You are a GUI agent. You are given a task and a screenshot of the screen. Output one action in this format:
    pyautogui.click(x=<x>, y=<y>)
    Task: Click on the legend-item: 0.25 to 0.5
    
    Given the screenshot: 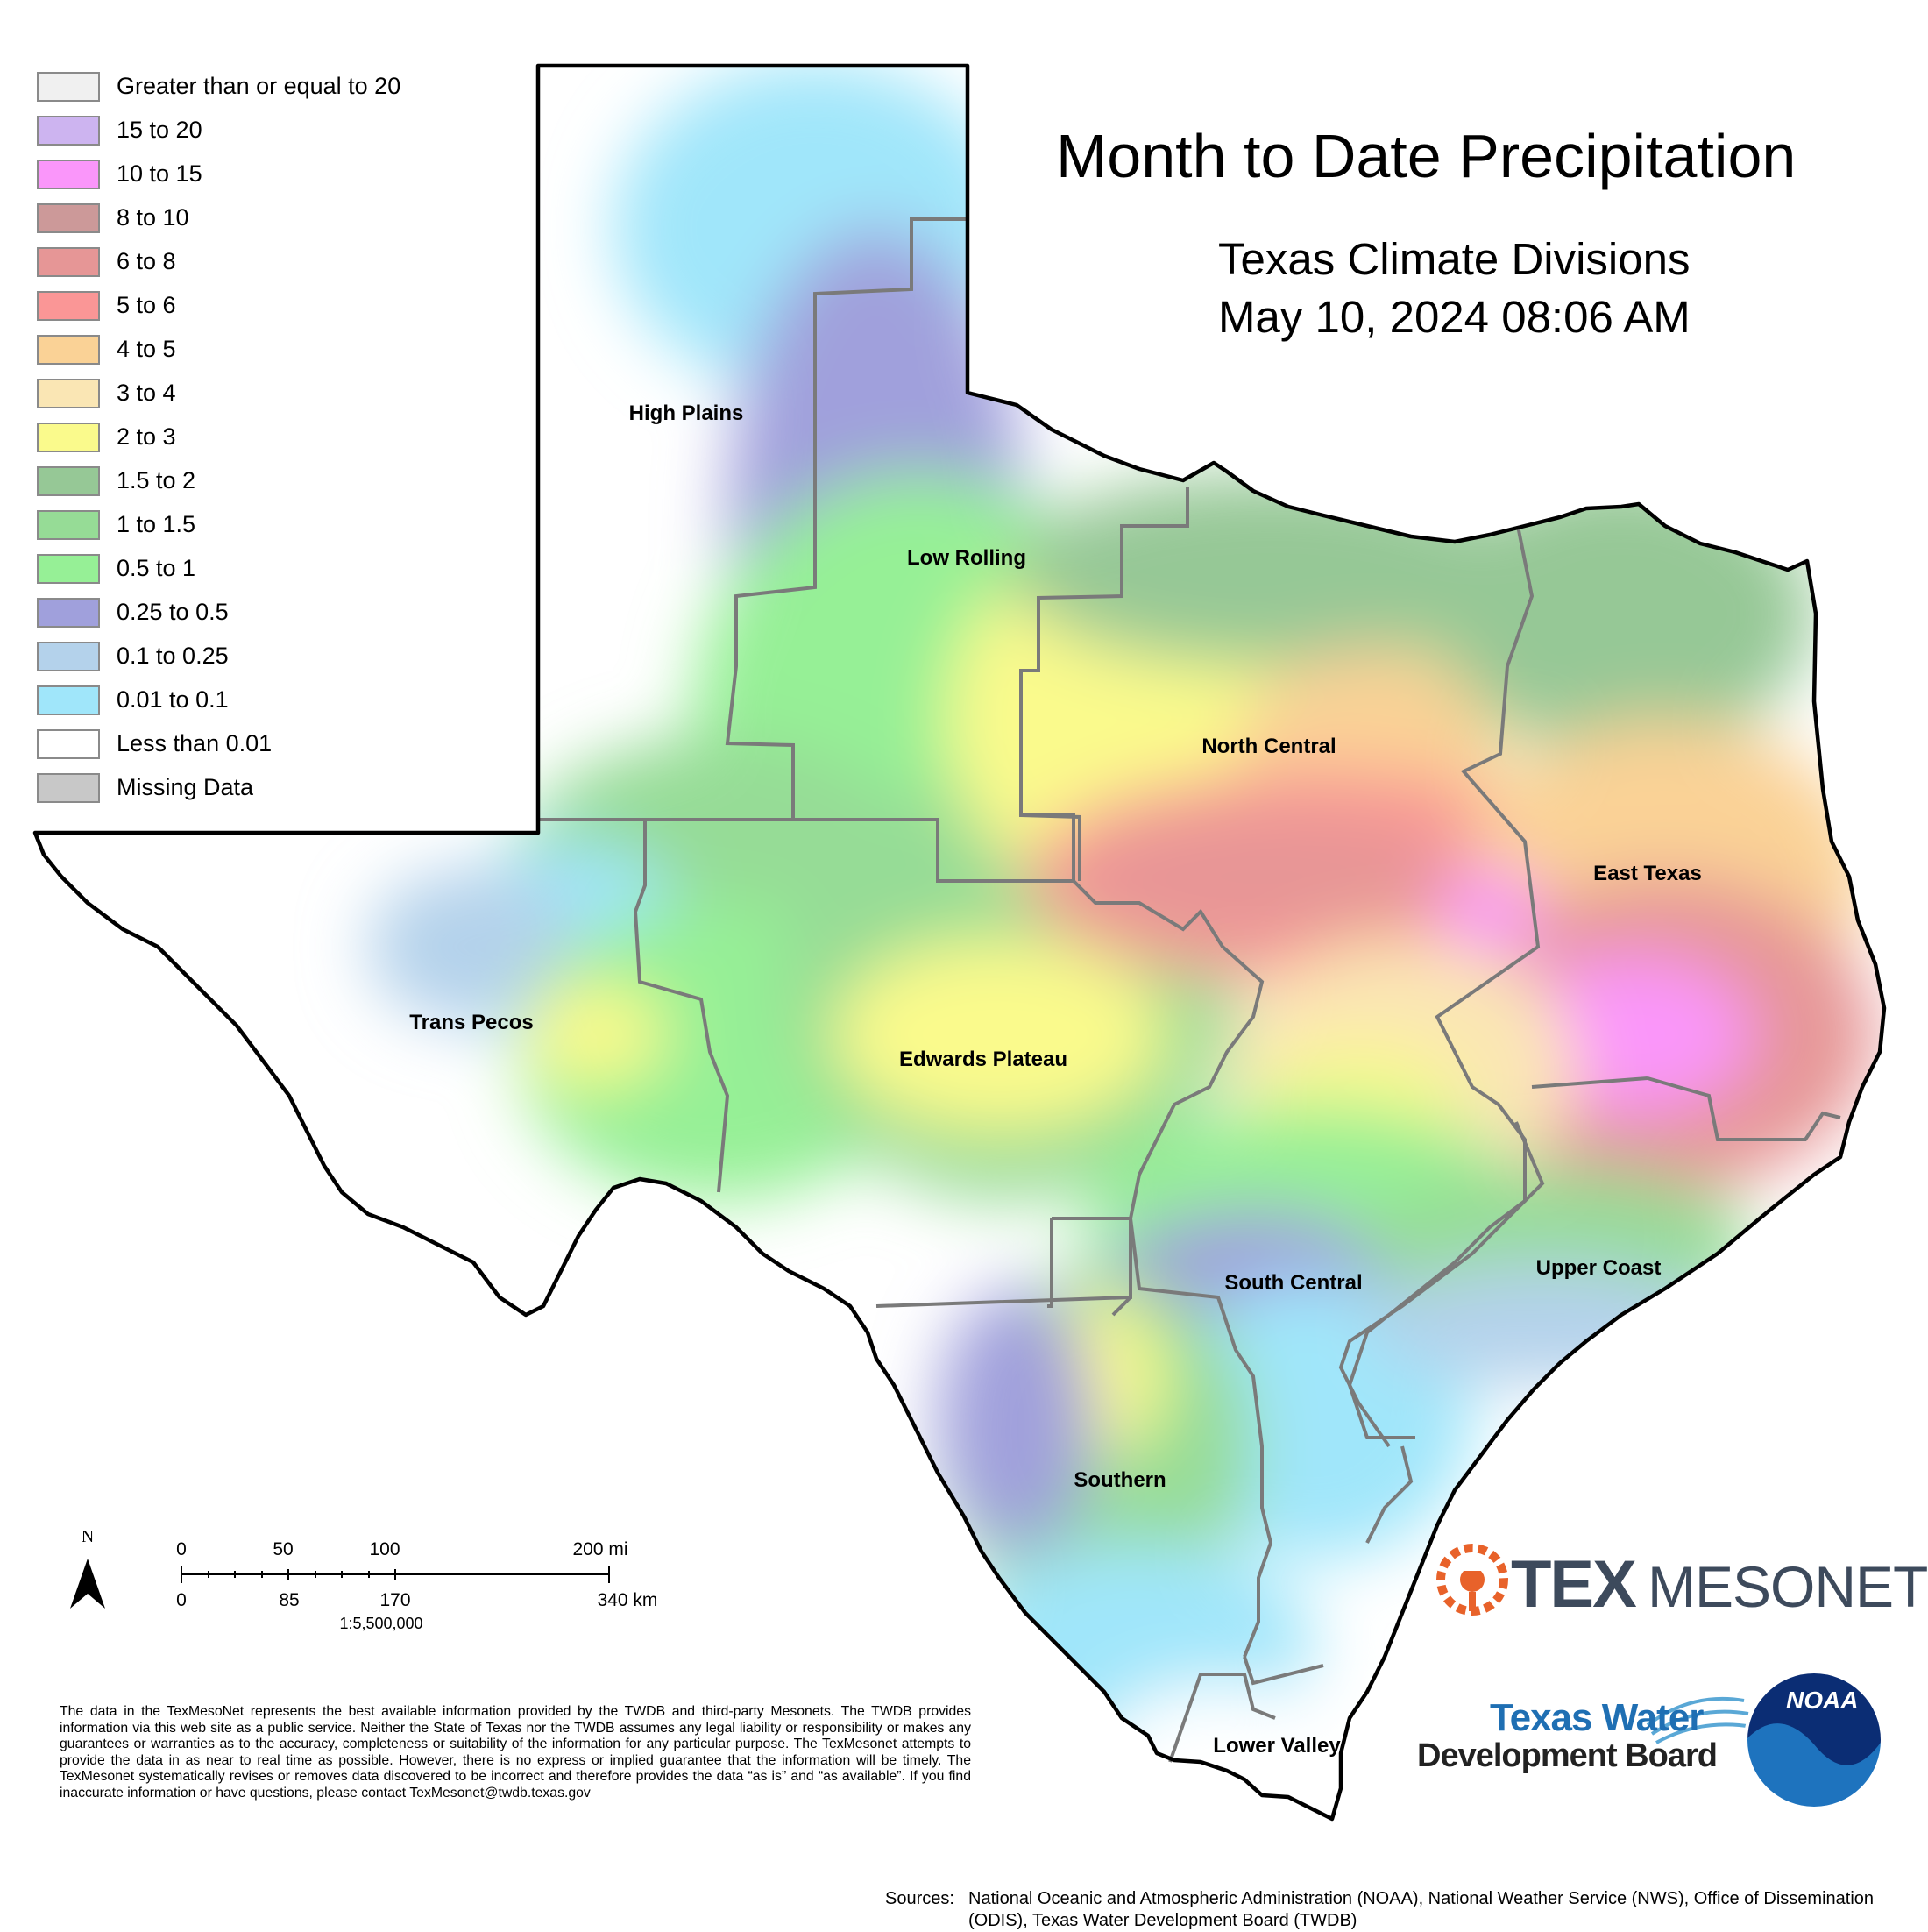 What is the action you would take?
    pyautogui.click(x=282, y=614)
    